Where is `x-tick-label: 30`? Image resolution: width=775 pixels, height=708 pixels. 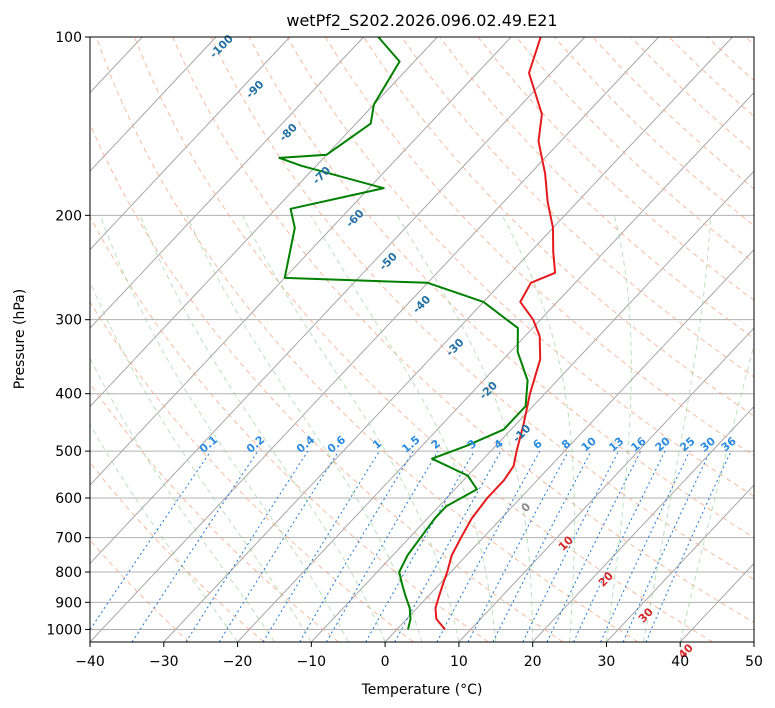 x-tick-label: 30 is located at coordinates (607, 662).